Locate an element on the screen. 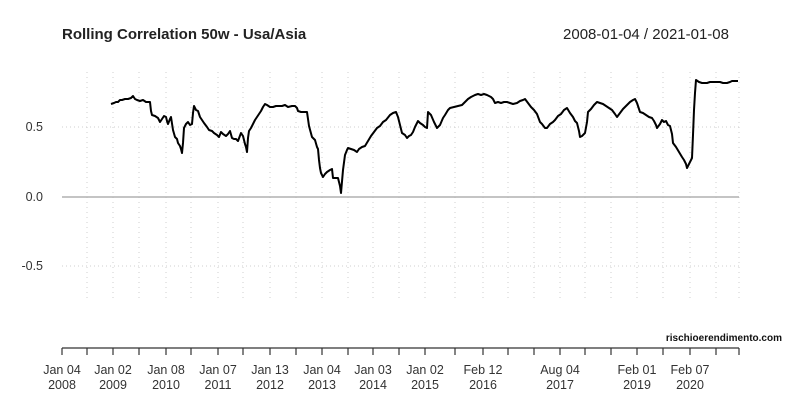 This screenshot has height=400, width=800. x-tick-label: Feb 07 is located at coordinates (690, 370).